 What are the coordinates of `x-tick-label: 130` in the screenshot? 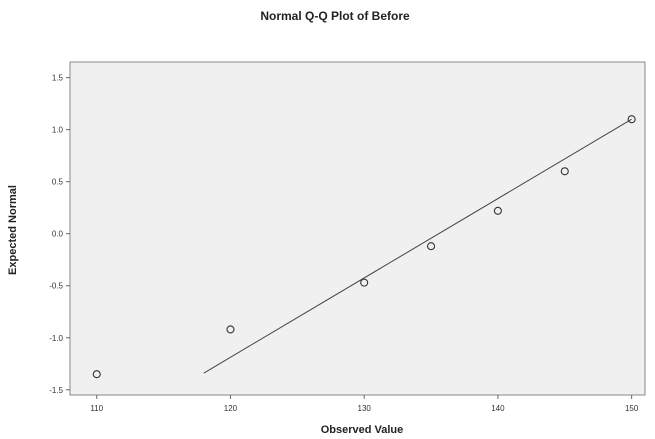 It's located at (365, 408).